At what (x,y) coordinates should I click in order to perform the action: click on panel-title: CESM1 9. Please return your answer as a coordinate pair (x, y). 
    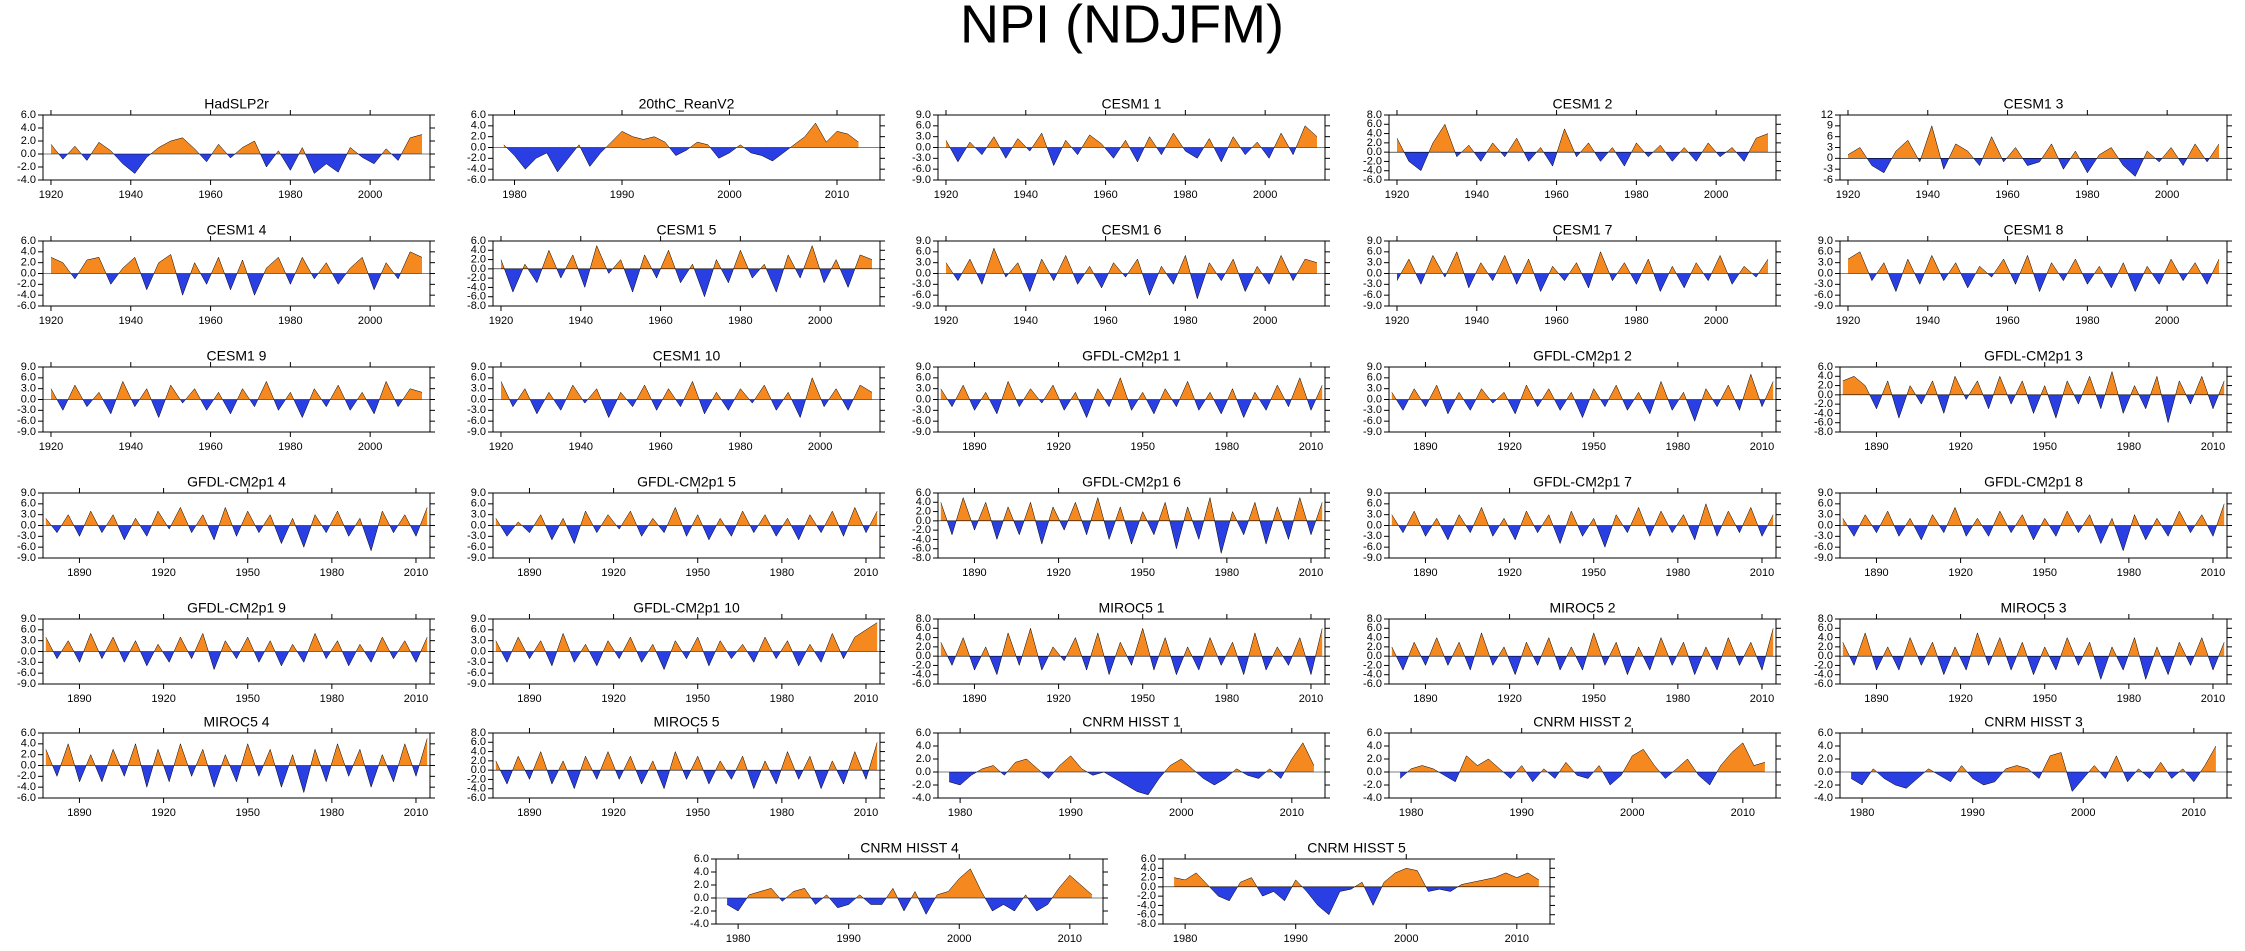
    Looking at the image, I should click on (237, 356).